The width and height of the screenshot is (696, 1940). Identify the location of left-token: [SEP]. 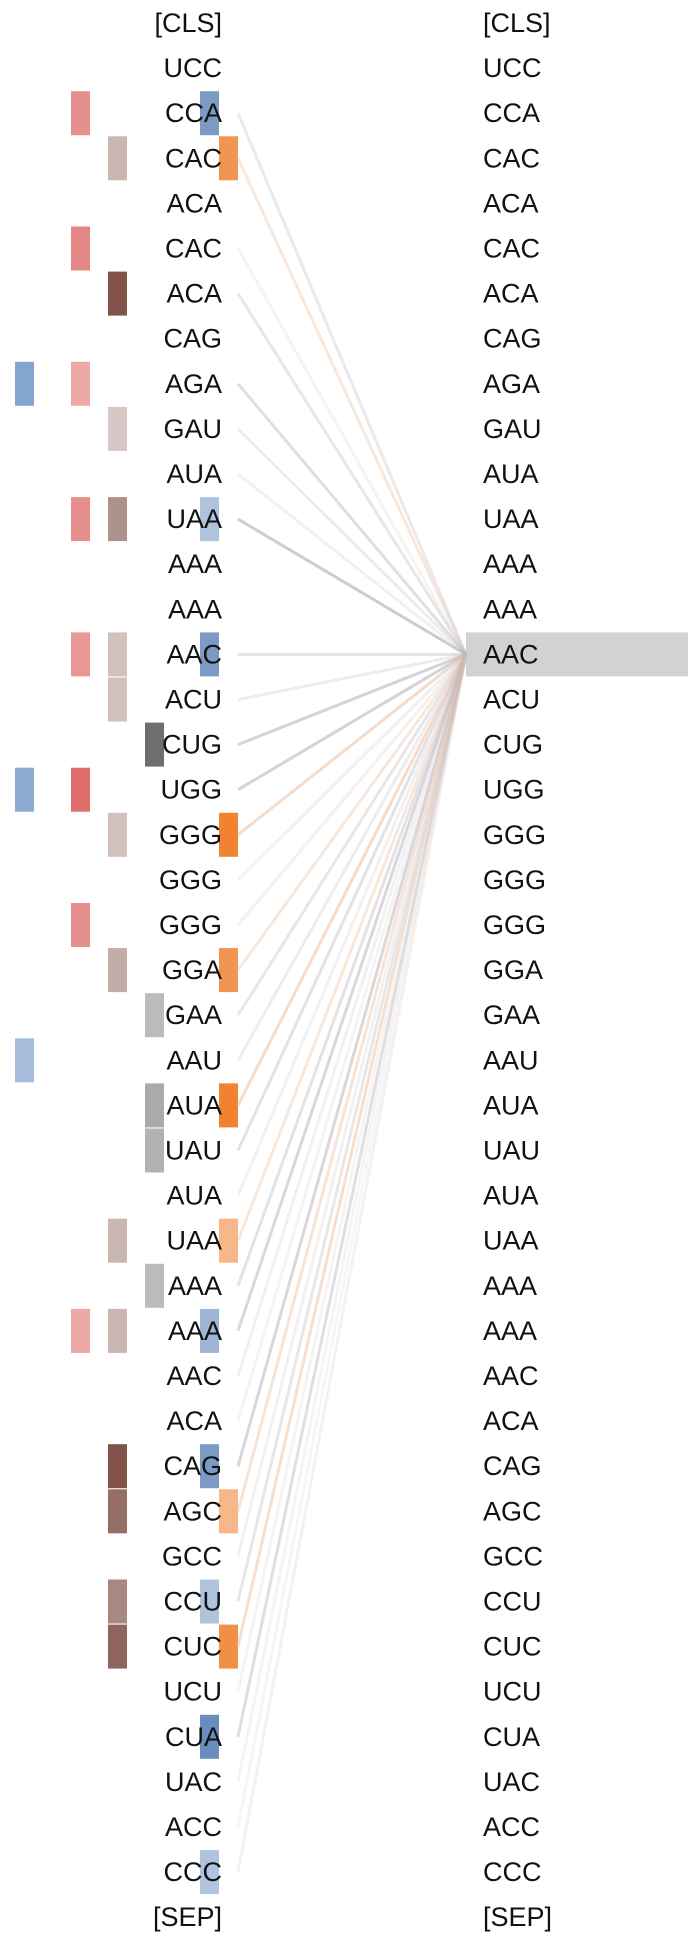
(187, 1917).